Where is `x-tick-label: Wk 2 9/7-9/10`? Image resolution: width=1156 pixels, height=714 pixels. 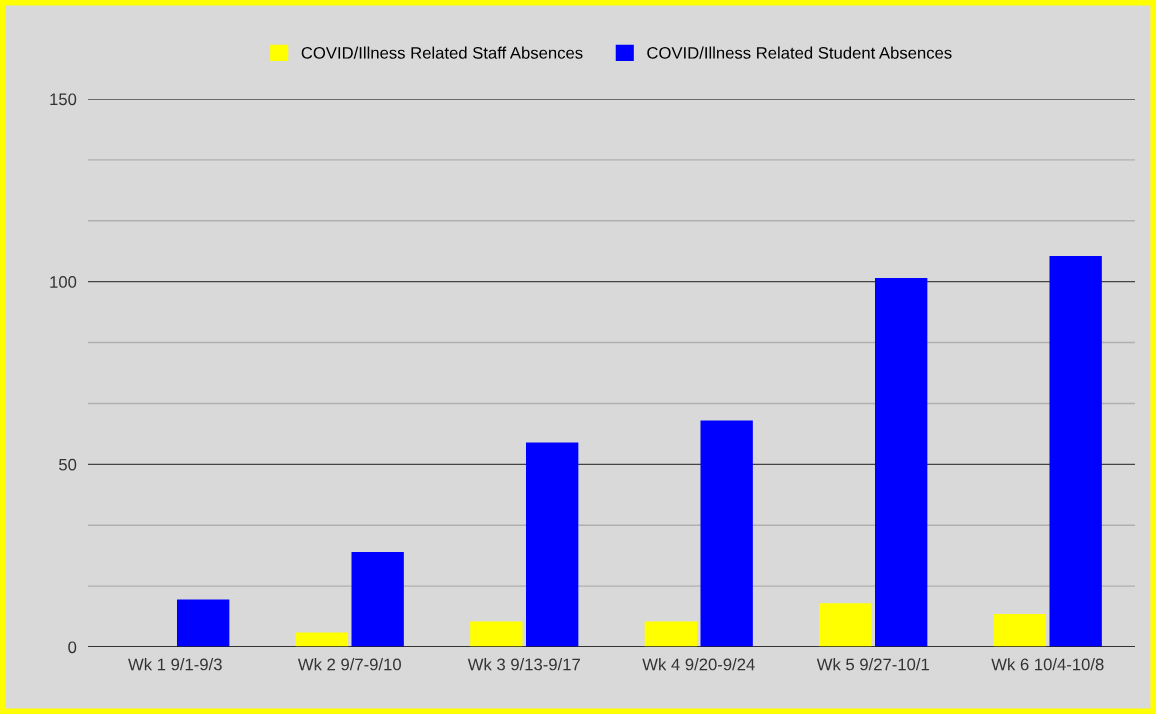 x-tick-label: Wk 2 9/7-9/10 is located at coordinates (349, 664).